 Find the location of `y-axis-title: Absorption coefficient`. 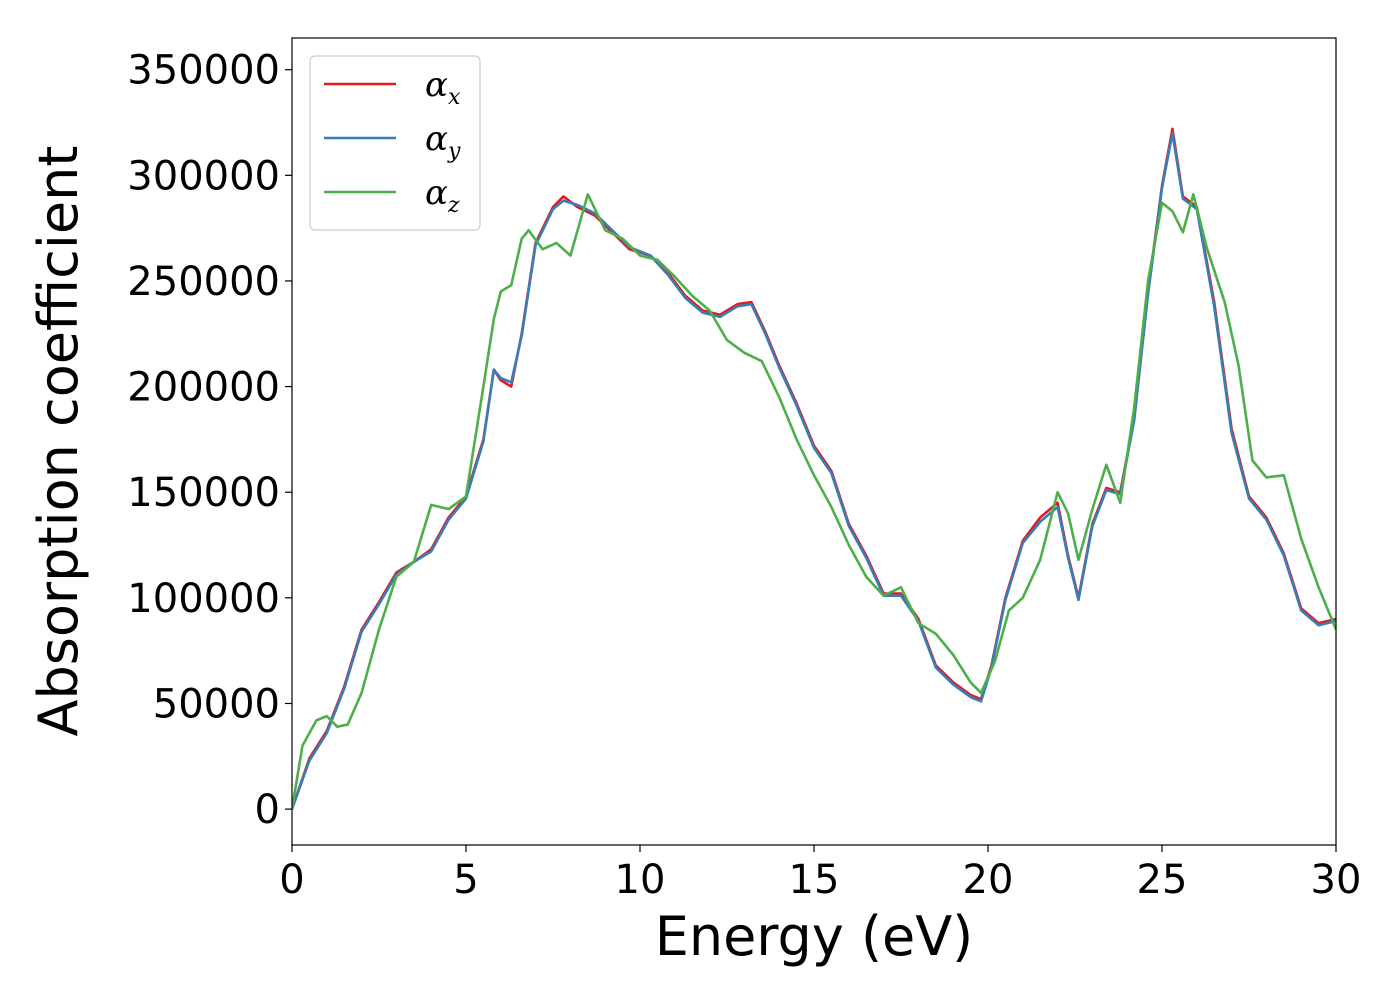

y-axis-title: Absorption coefficient is located at coordinates (58, 441).